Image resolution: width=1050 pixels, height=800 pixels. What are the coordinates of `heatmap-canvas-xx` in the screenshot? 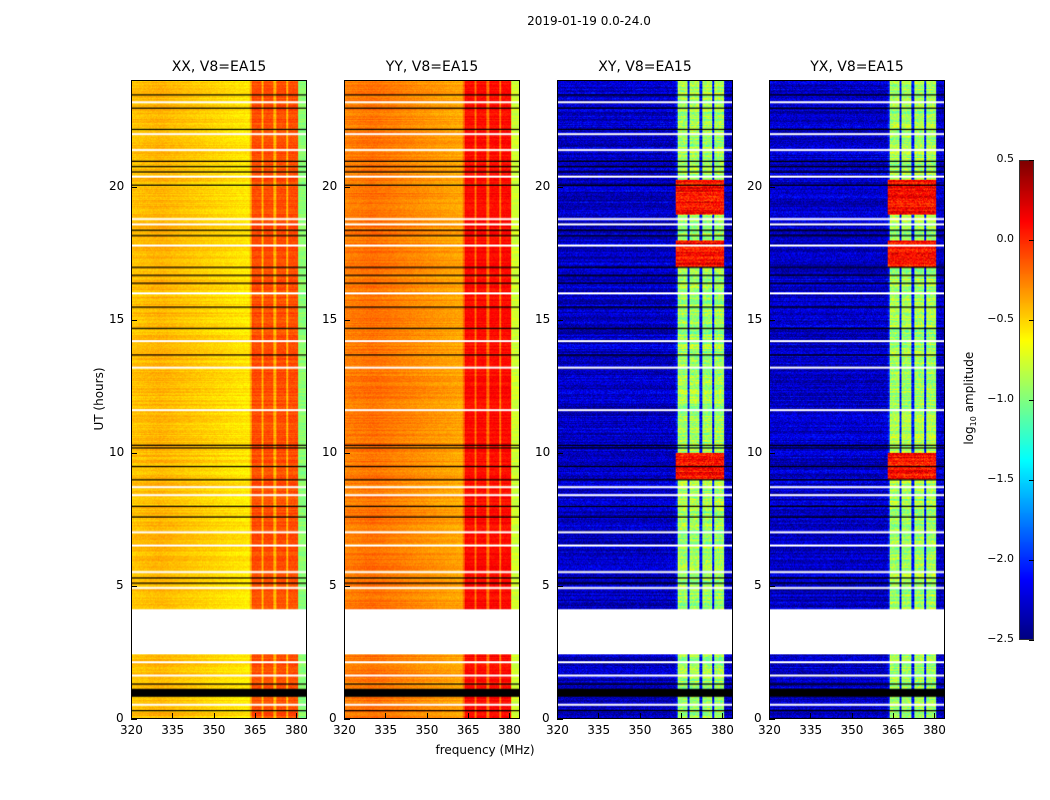 It's located at (219, 399).